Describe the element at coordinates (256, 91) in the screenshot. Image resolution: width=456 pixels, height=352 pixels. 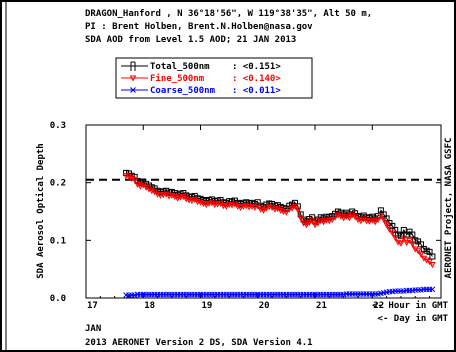
I see `legend-value: : <0.011>` at that location.